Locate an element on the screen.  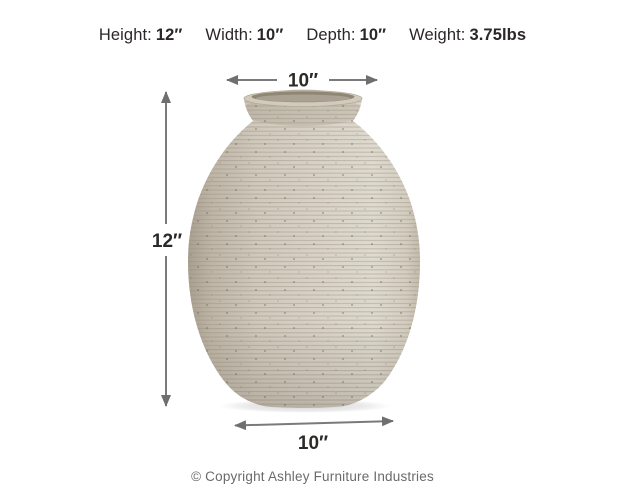
spec-width-label: Width: is located at coordinates (229, 35).